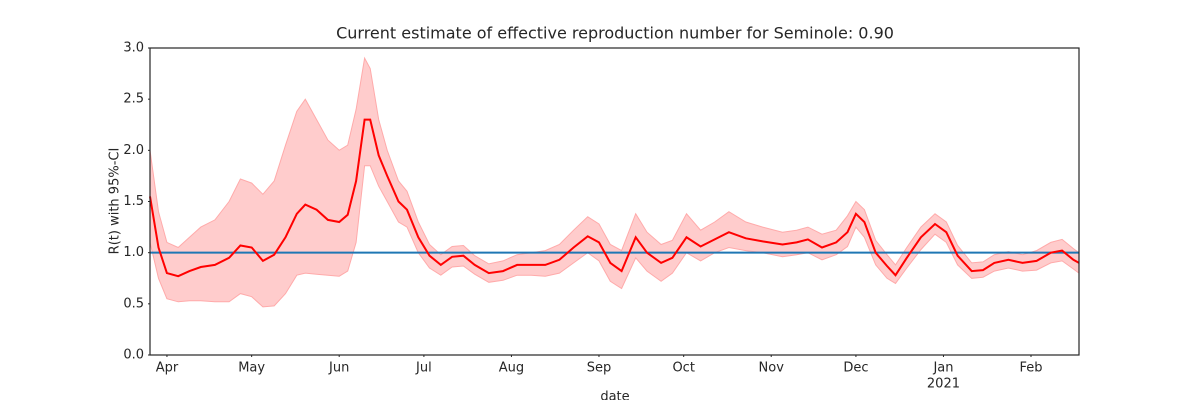 The image size is (1200, 400). I want to click on y-tick-label: 1.0, so click(133, 252).